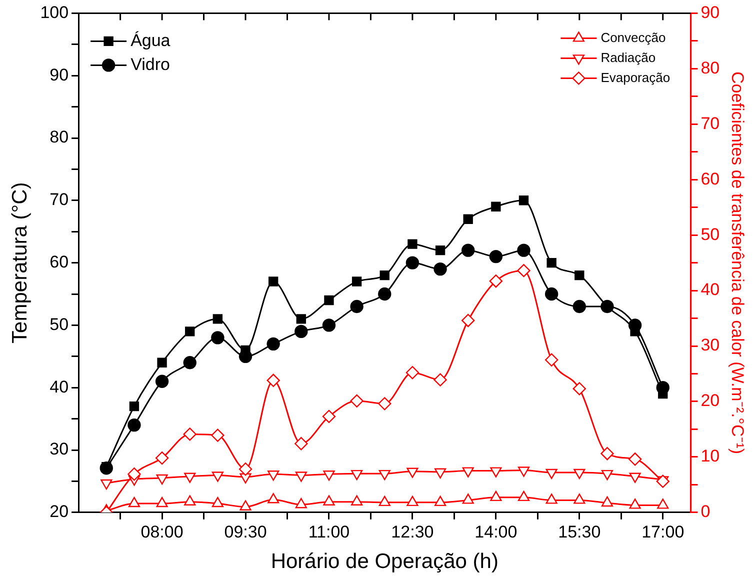 The height and width of the screenshot is (583, 755). Describe the element at coordinates (245, 532) in the screenshot. I see `x-tick-label: 09:30` at that location.